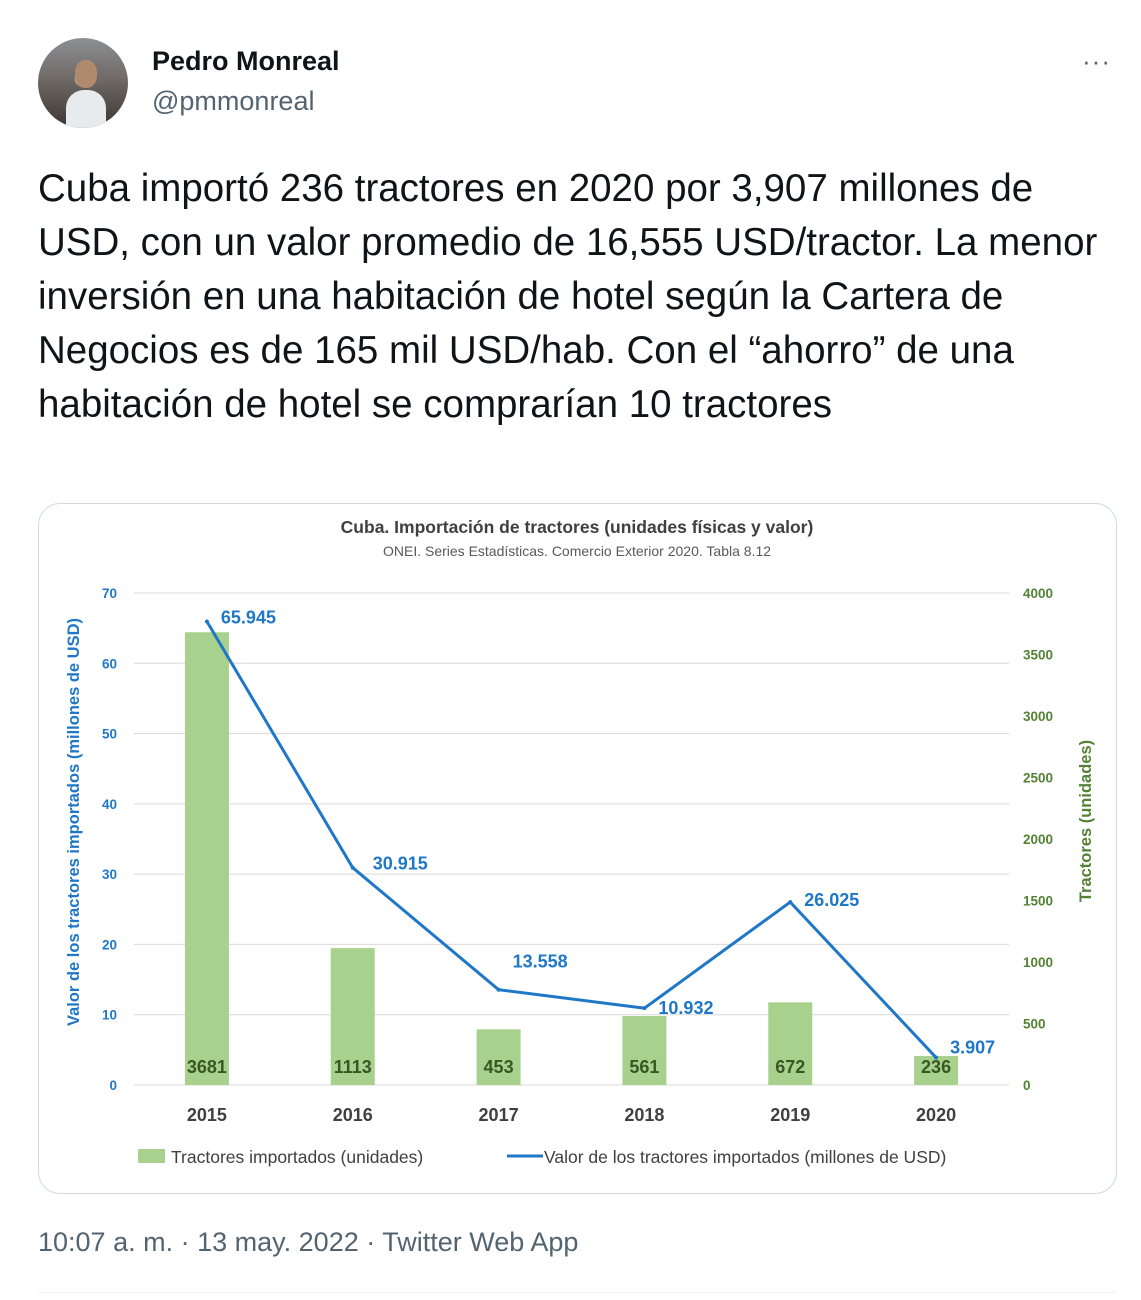 This screenshot has width=1141, height=1300. Describe the element at coordinates (207, 1067) in the screenshot. I see `bar-value-label: 3681` at that location.